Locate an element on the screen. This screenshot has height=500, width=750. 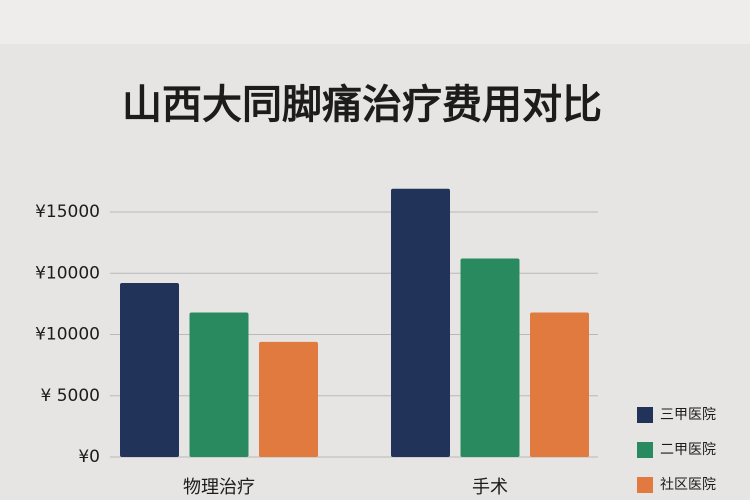
x-tick-label: 物理治疗 is located at coordinates (219, 487).